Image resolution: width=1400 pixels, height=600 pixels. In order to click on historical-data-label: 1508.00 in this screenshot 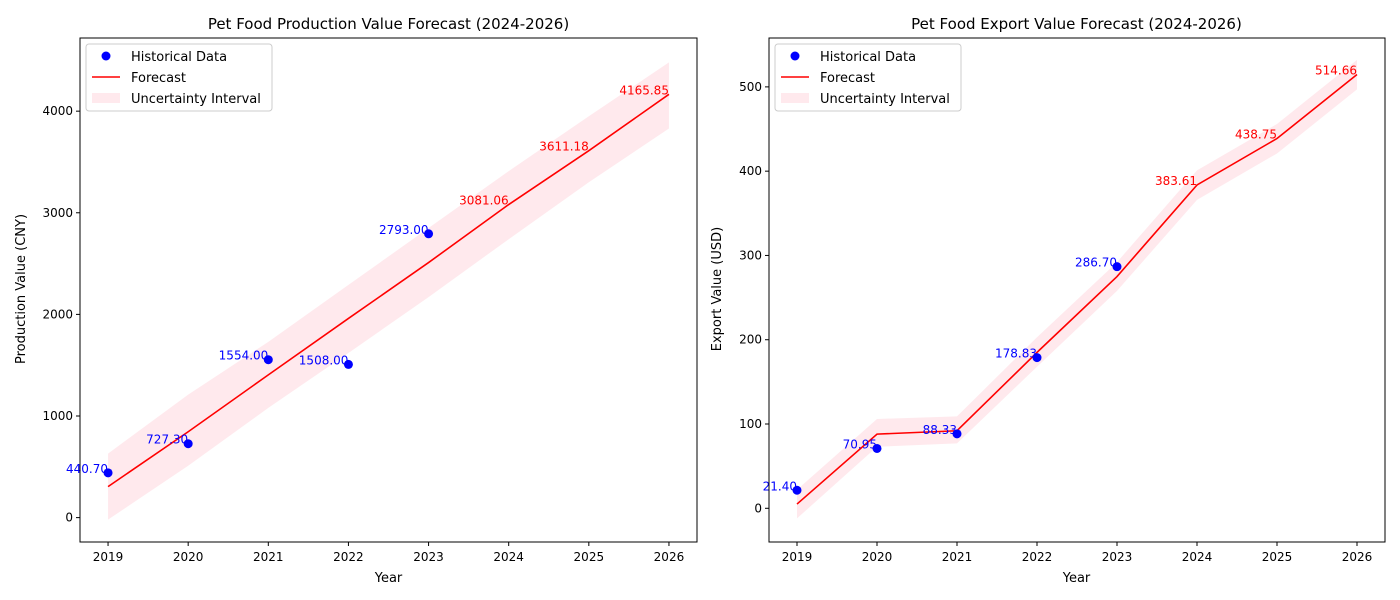, I will do `click(324, 360)`.